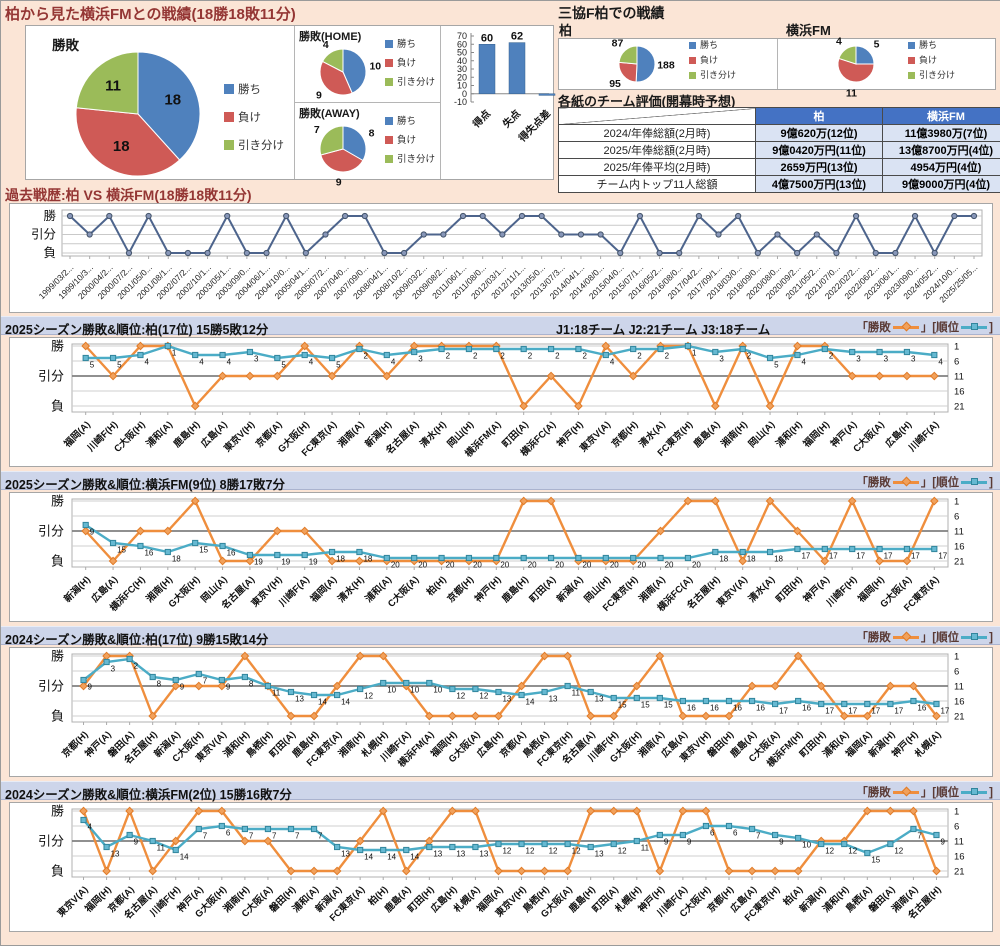  I want to click on table-value-cell: 11億3980万(7位), so click(941, 133).